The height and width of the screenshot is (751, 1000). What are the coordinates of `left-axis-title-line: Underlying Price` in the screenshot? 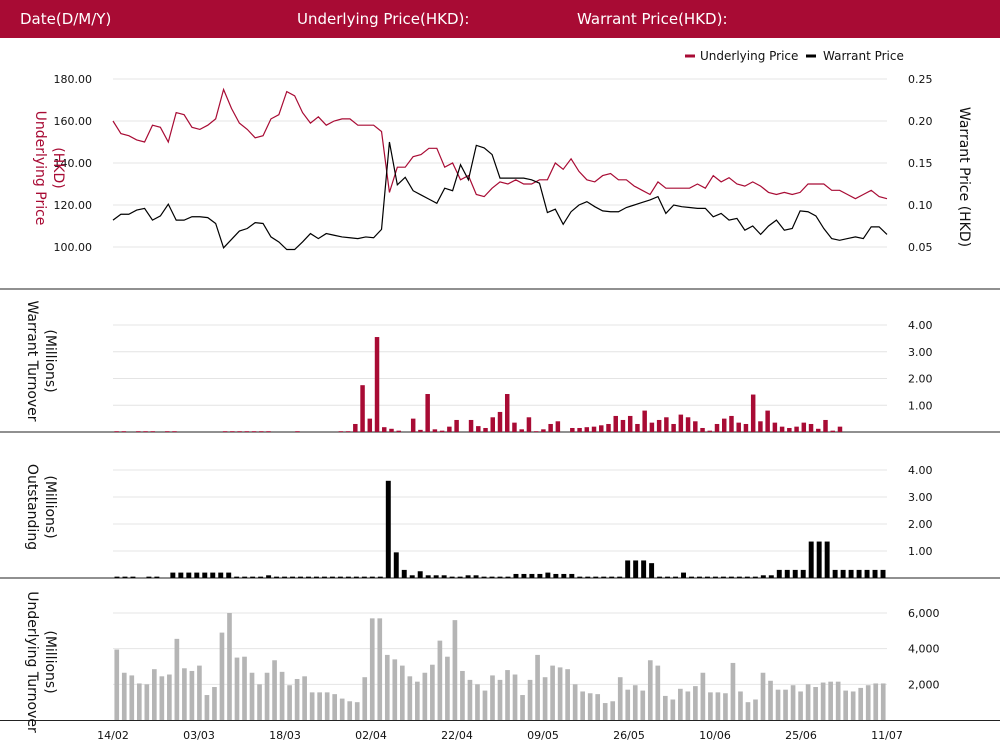 It's located at (40, 168).